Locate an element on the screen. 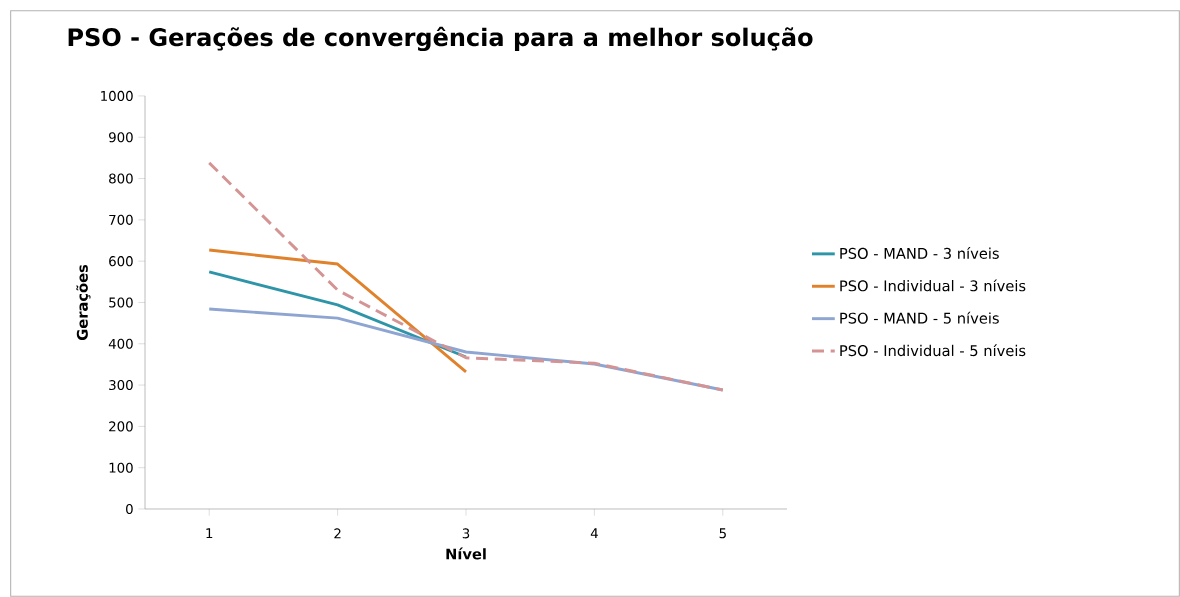 The image size is (1180, 597). y-tick-label: 700 is located at coordinates (121, 219).